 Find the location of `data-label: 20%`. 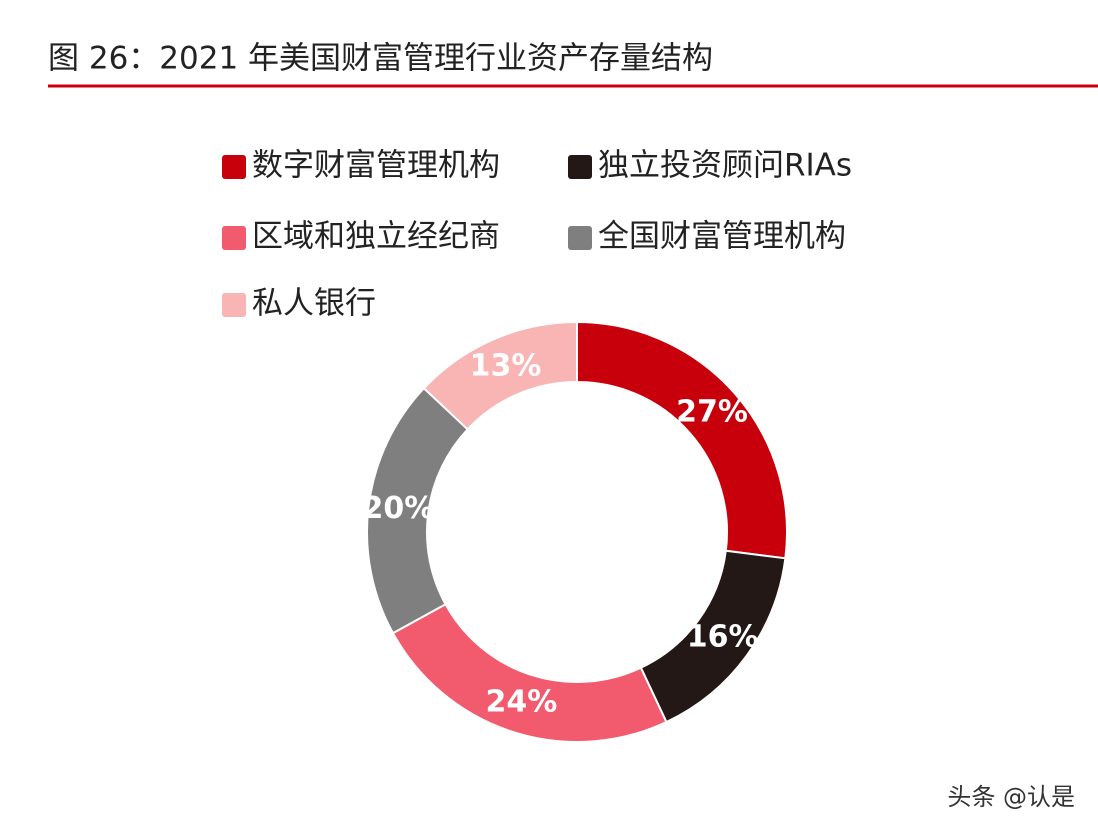

data-label: 20% is located at coordinates (399, 508).